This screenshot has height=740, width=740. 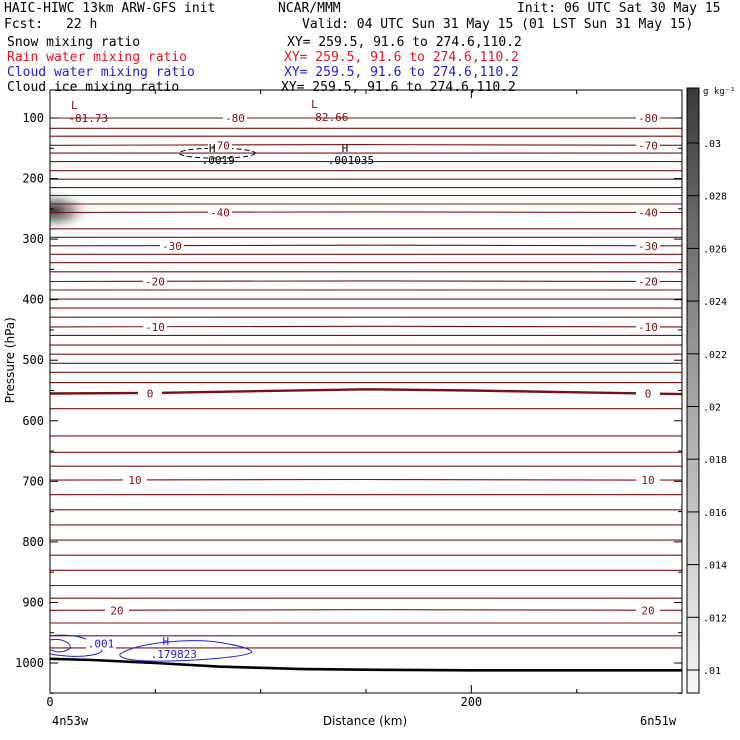 What do you see at coordinates (166, 641) in the screenshot?
I see `cloud-water-maximum-marker: H` at bounding box center [166, 641].